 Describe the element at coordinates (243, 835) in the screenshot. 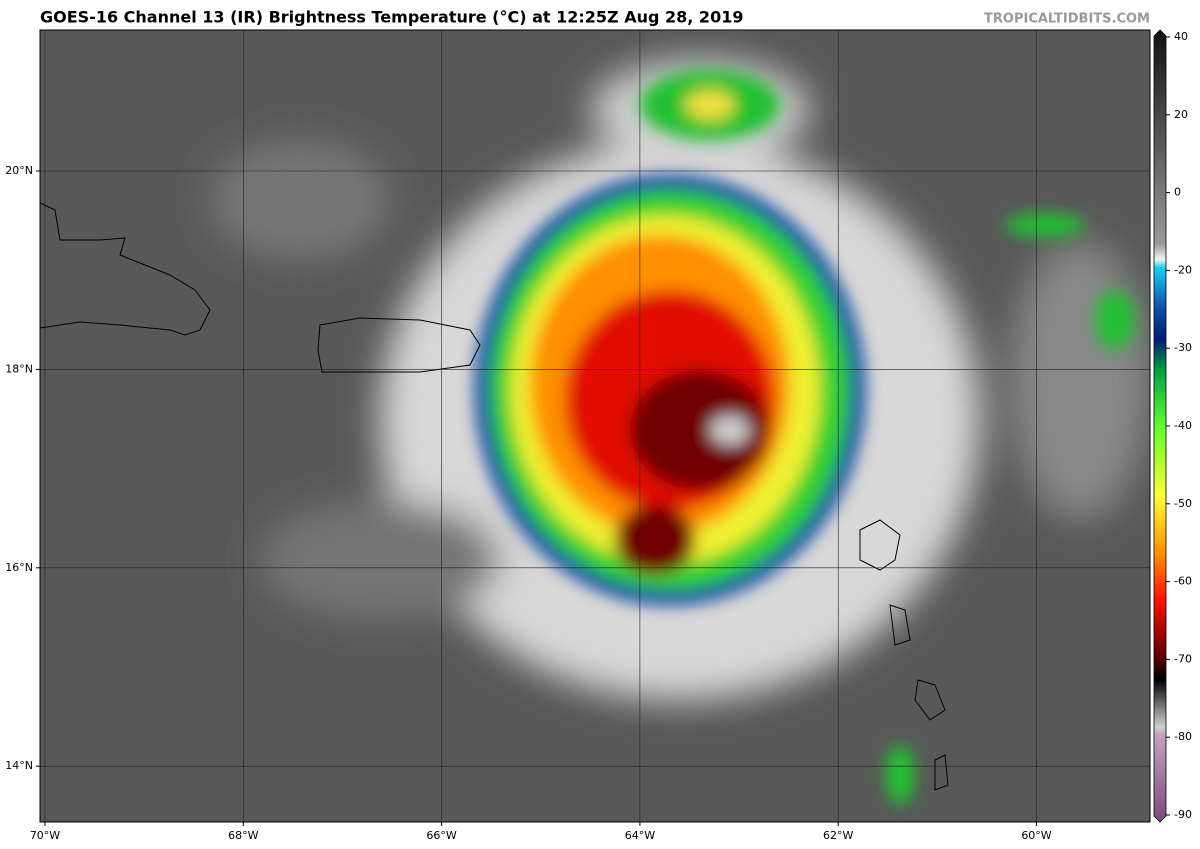

I see `lon-label: 68°W` at that location.